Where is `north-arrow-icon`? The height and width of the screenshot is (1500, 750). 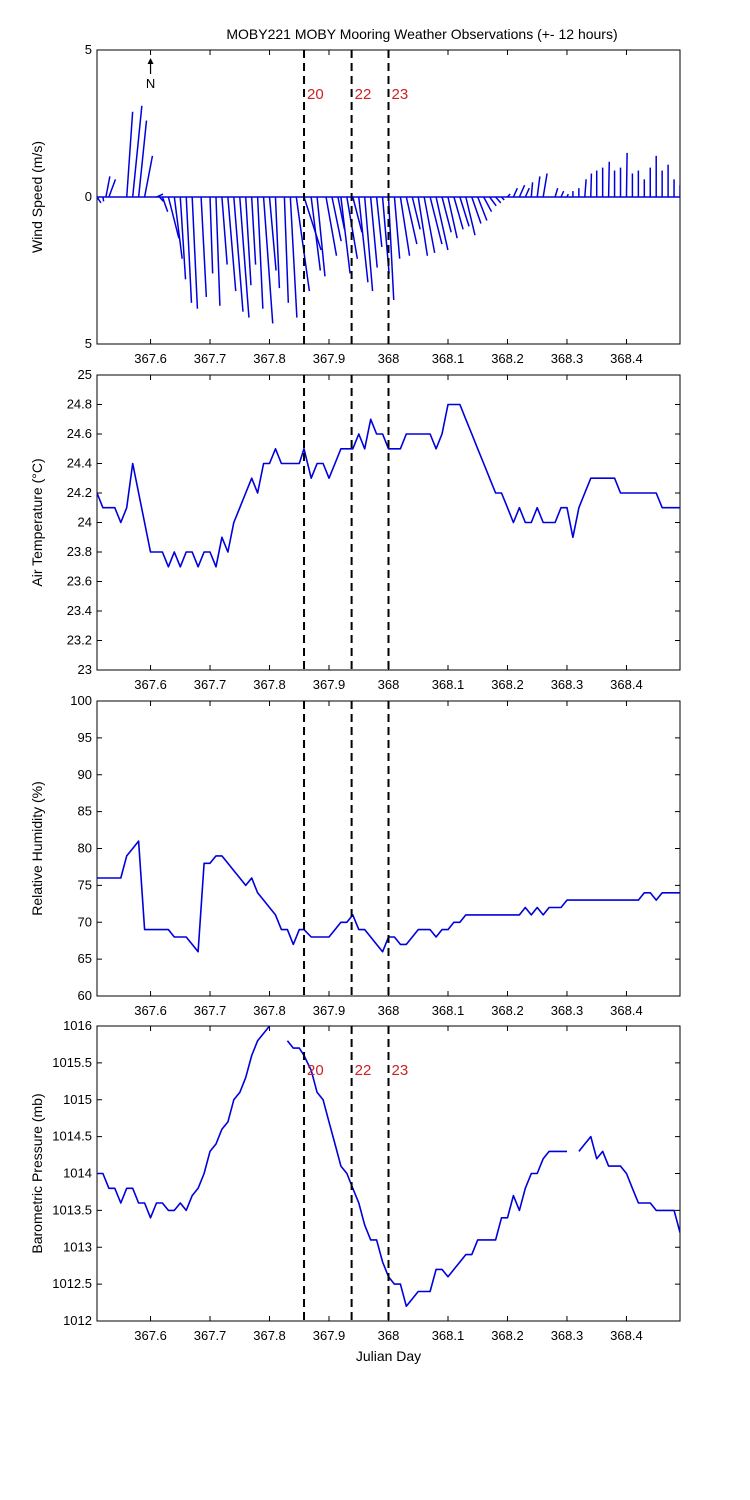
north-arrow-icon is located at coordinates (150, 61).